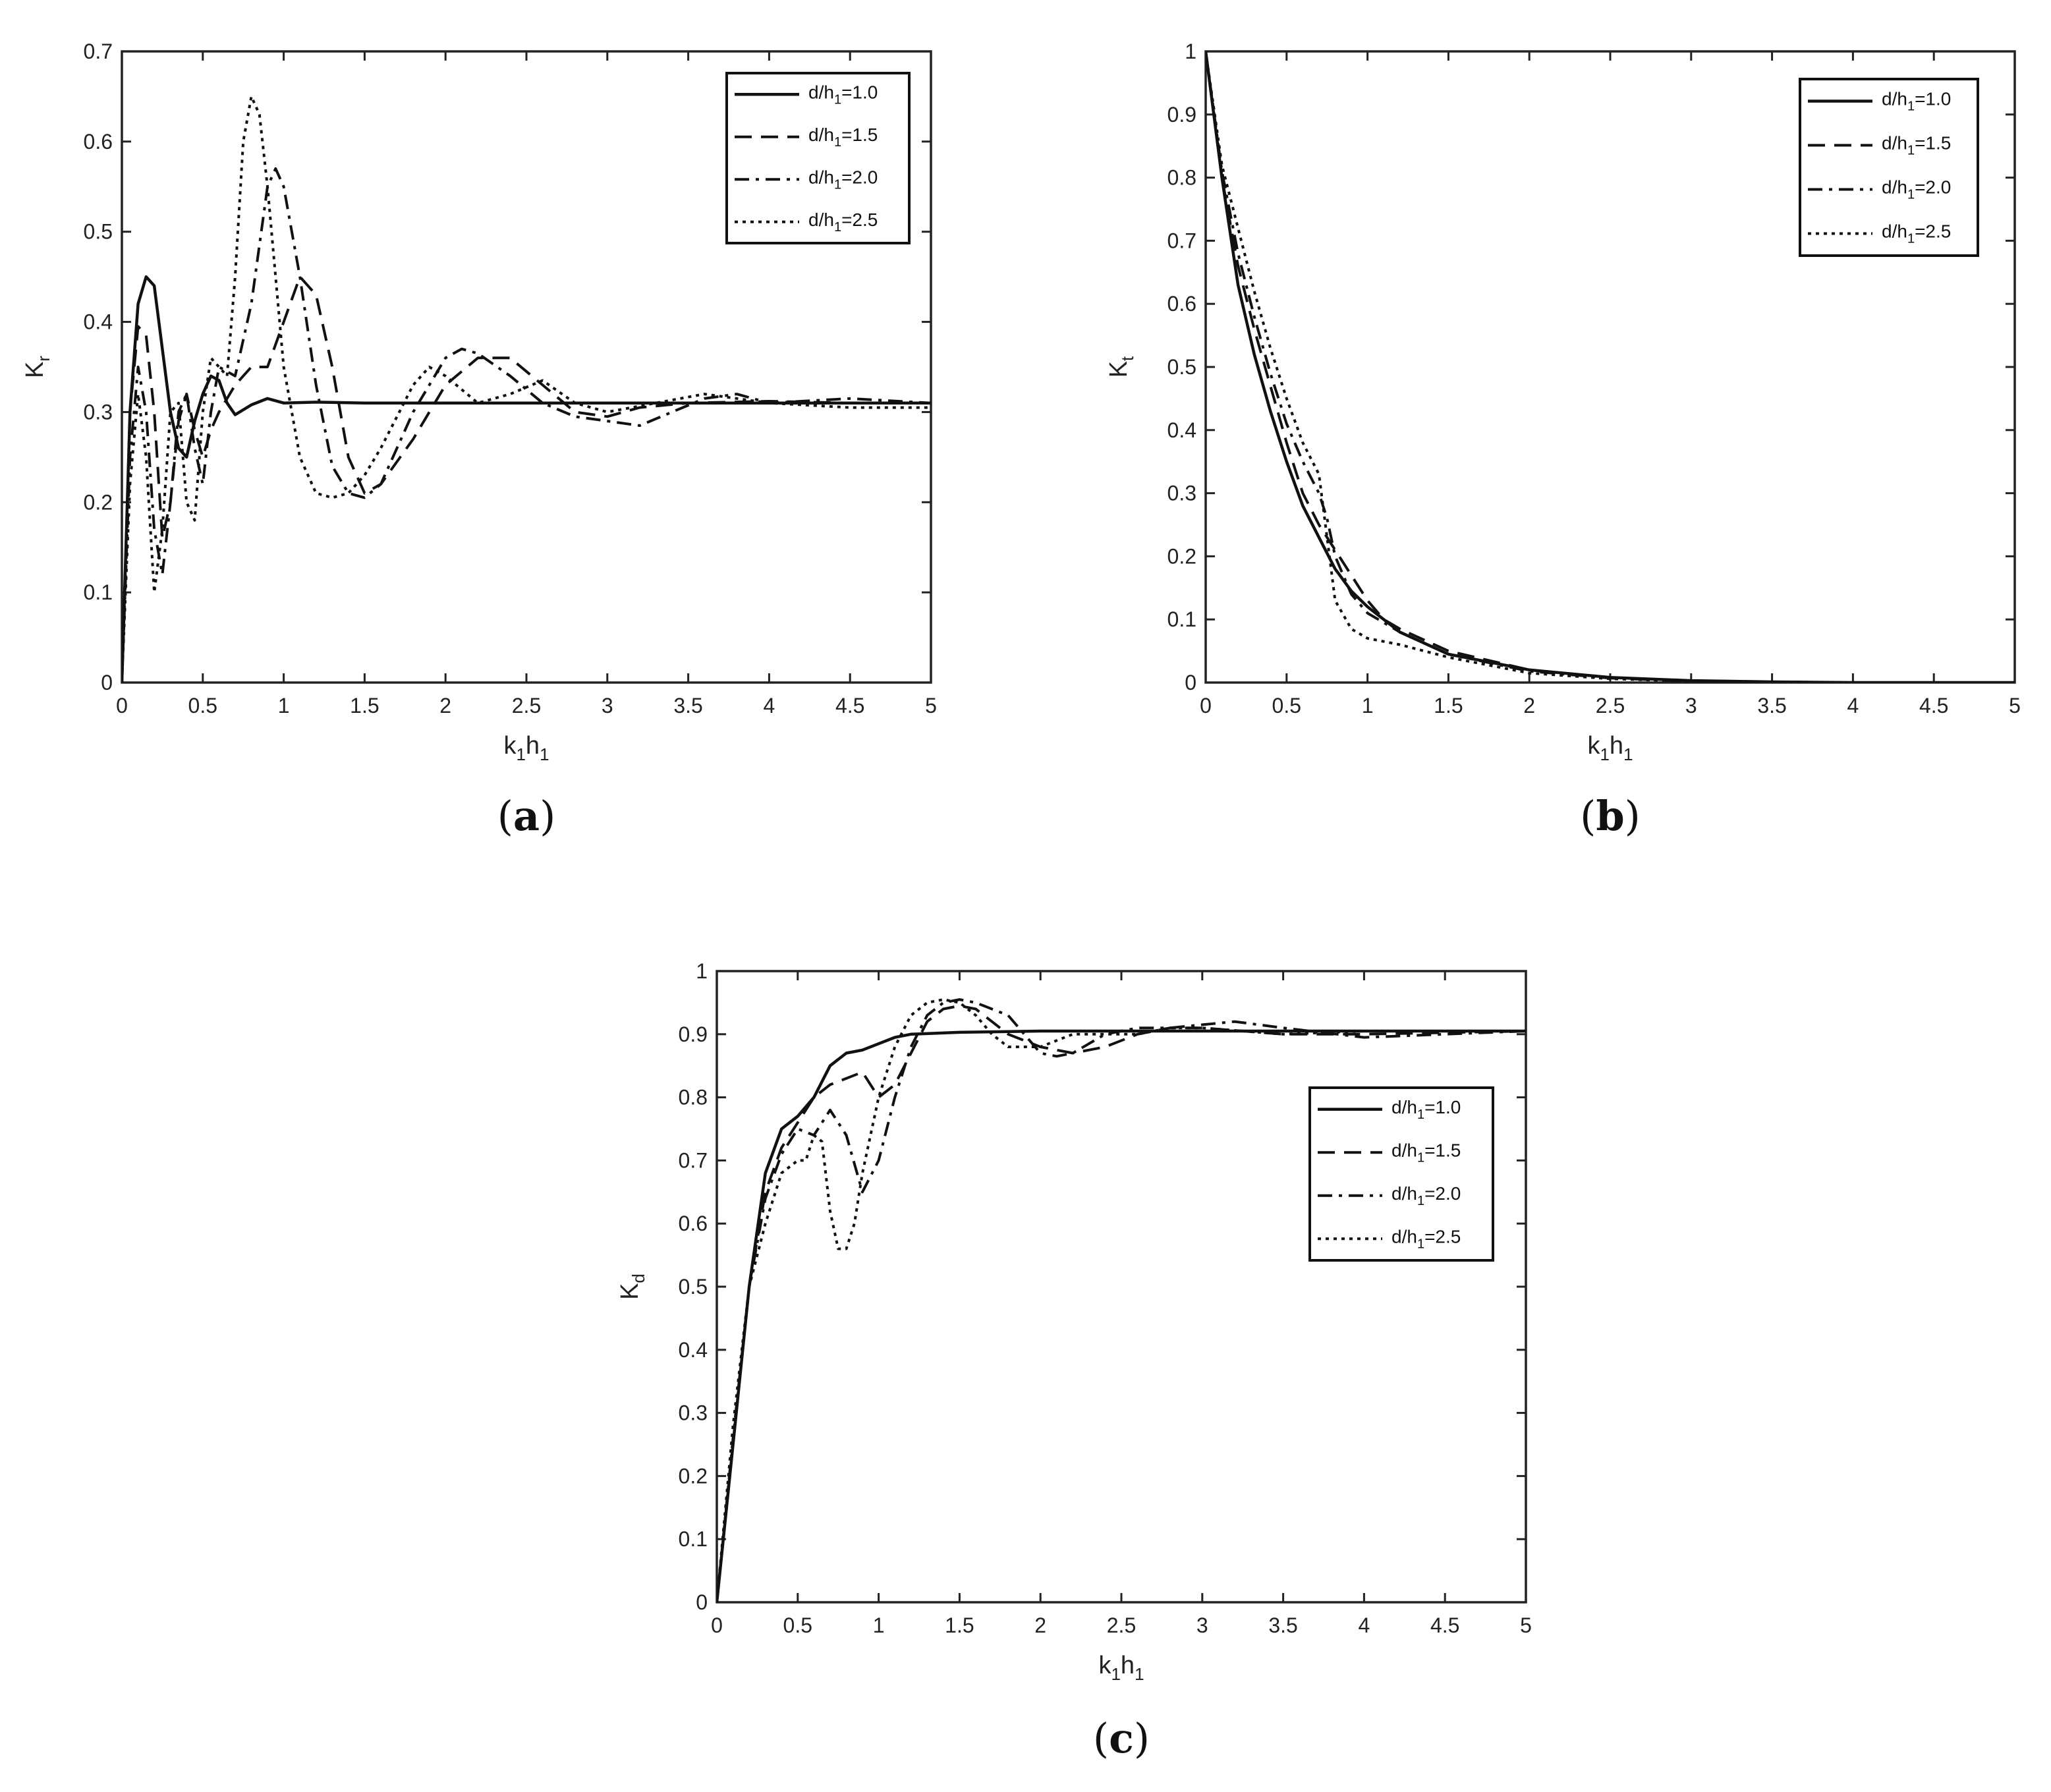 The height and width of the screenshot is (1792, 2051). What do you see at coordinates (1610, 816) in the screenshot?
I see `panel-caption: (b)` at bounding box center [1610, 816].